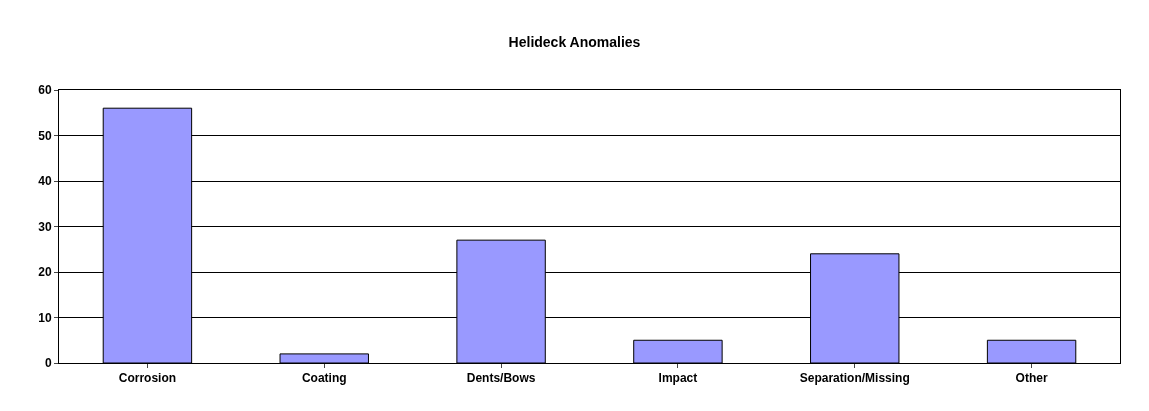 Image resolution: width=1149 pixels, height=411 pixels. Describe the element at coordinates (45, 90) in the screenshot. I see `y-tick-label: 60` at that location.